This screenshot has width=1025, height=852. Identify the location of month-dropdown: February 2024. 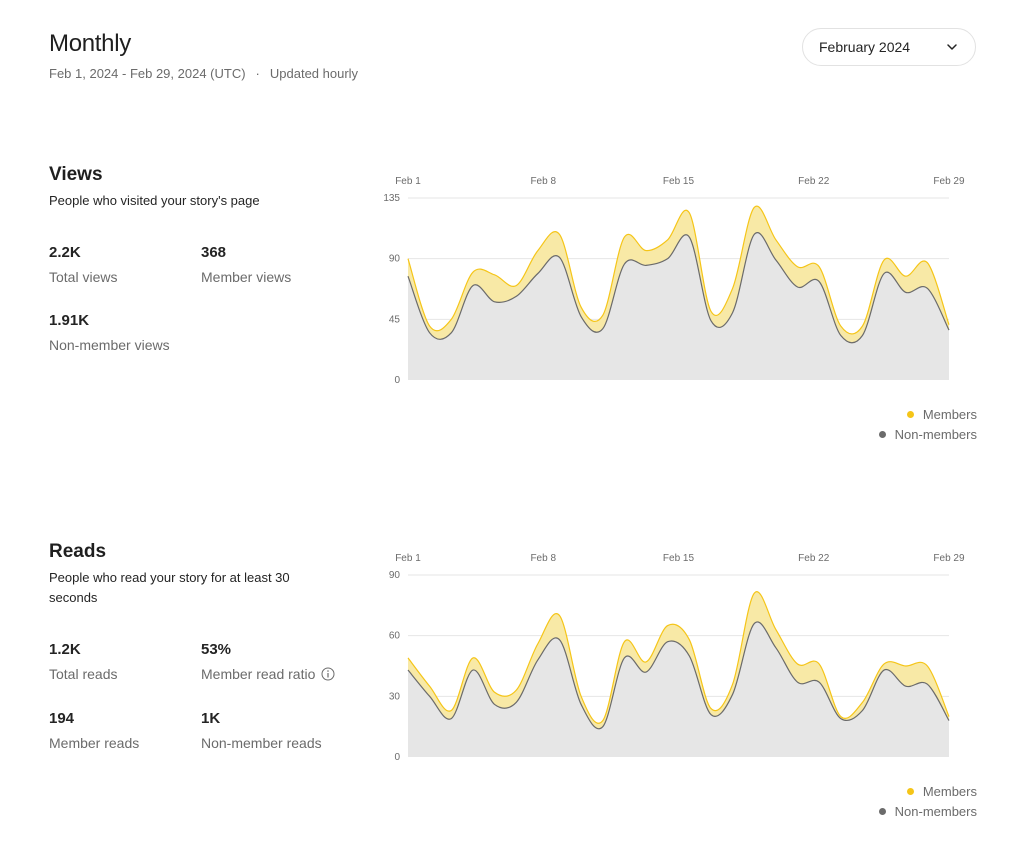
(889, 47).